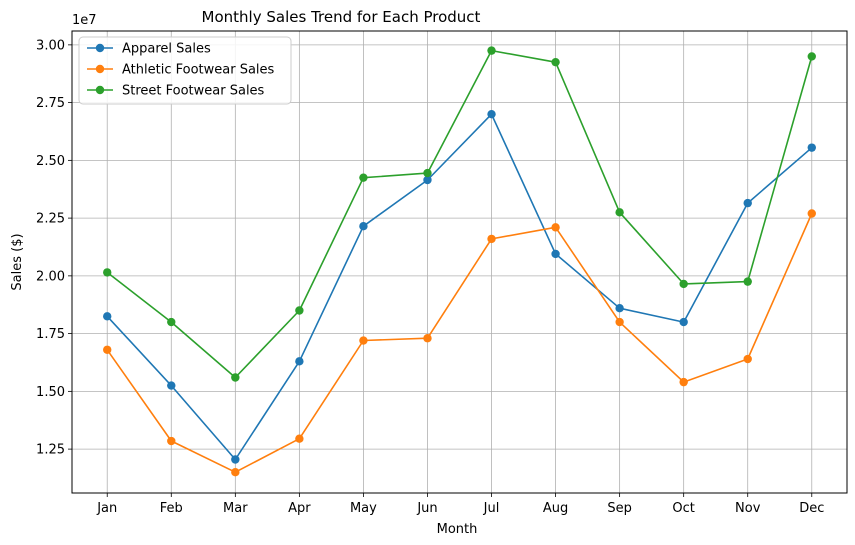  What do you see at coordinates (193, 91) in the screenshot?
I see `legend-label: Street Footwear Sales` at bounding box center [193, 91].